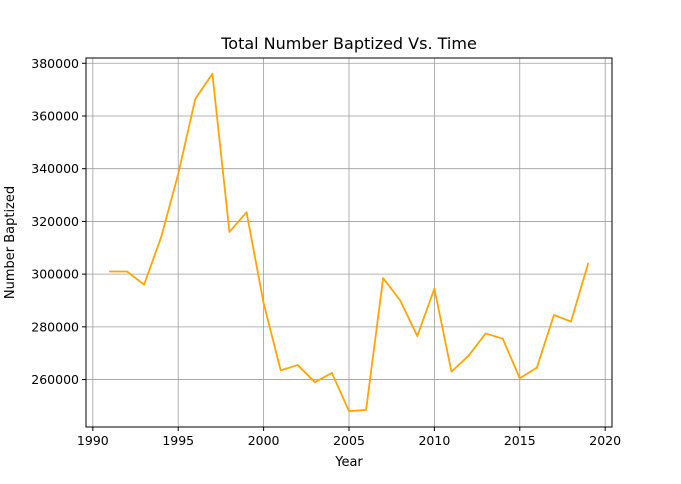 The width and height of the screenshot is (681, 484). Describe the element at coordinates (55, 168) in the screenshot. I see `y-tick-label: 340000` at that location.